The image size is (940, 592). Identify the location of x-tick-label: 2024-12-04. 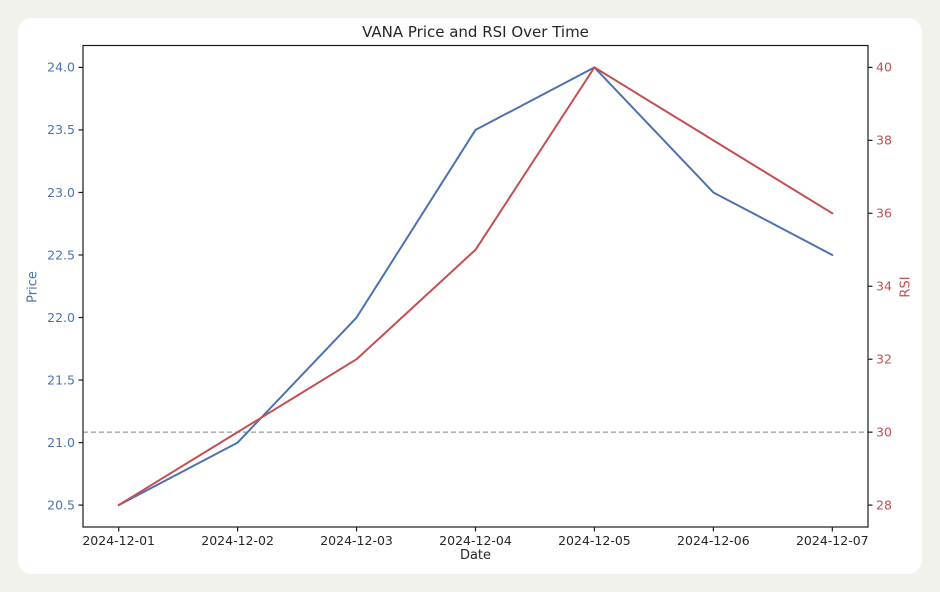
(475, 540).